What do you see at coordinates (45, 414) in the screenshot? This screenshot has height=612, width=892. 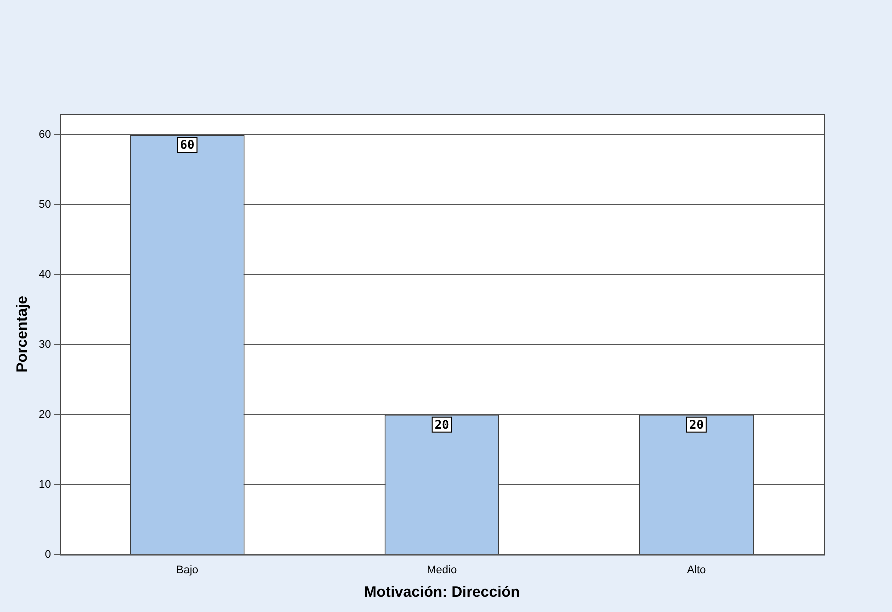 I see `y-tick-label: 20` at bounding box center [45, 414].